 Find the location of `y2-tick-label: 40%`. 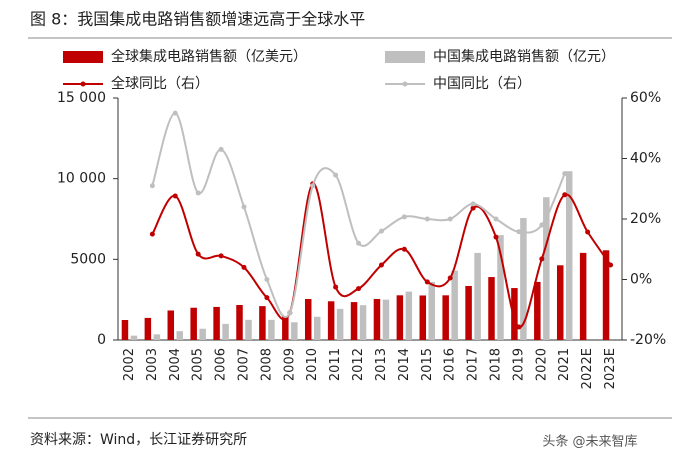

y2-tick-label: 40% is located at coordinates (645, 159).